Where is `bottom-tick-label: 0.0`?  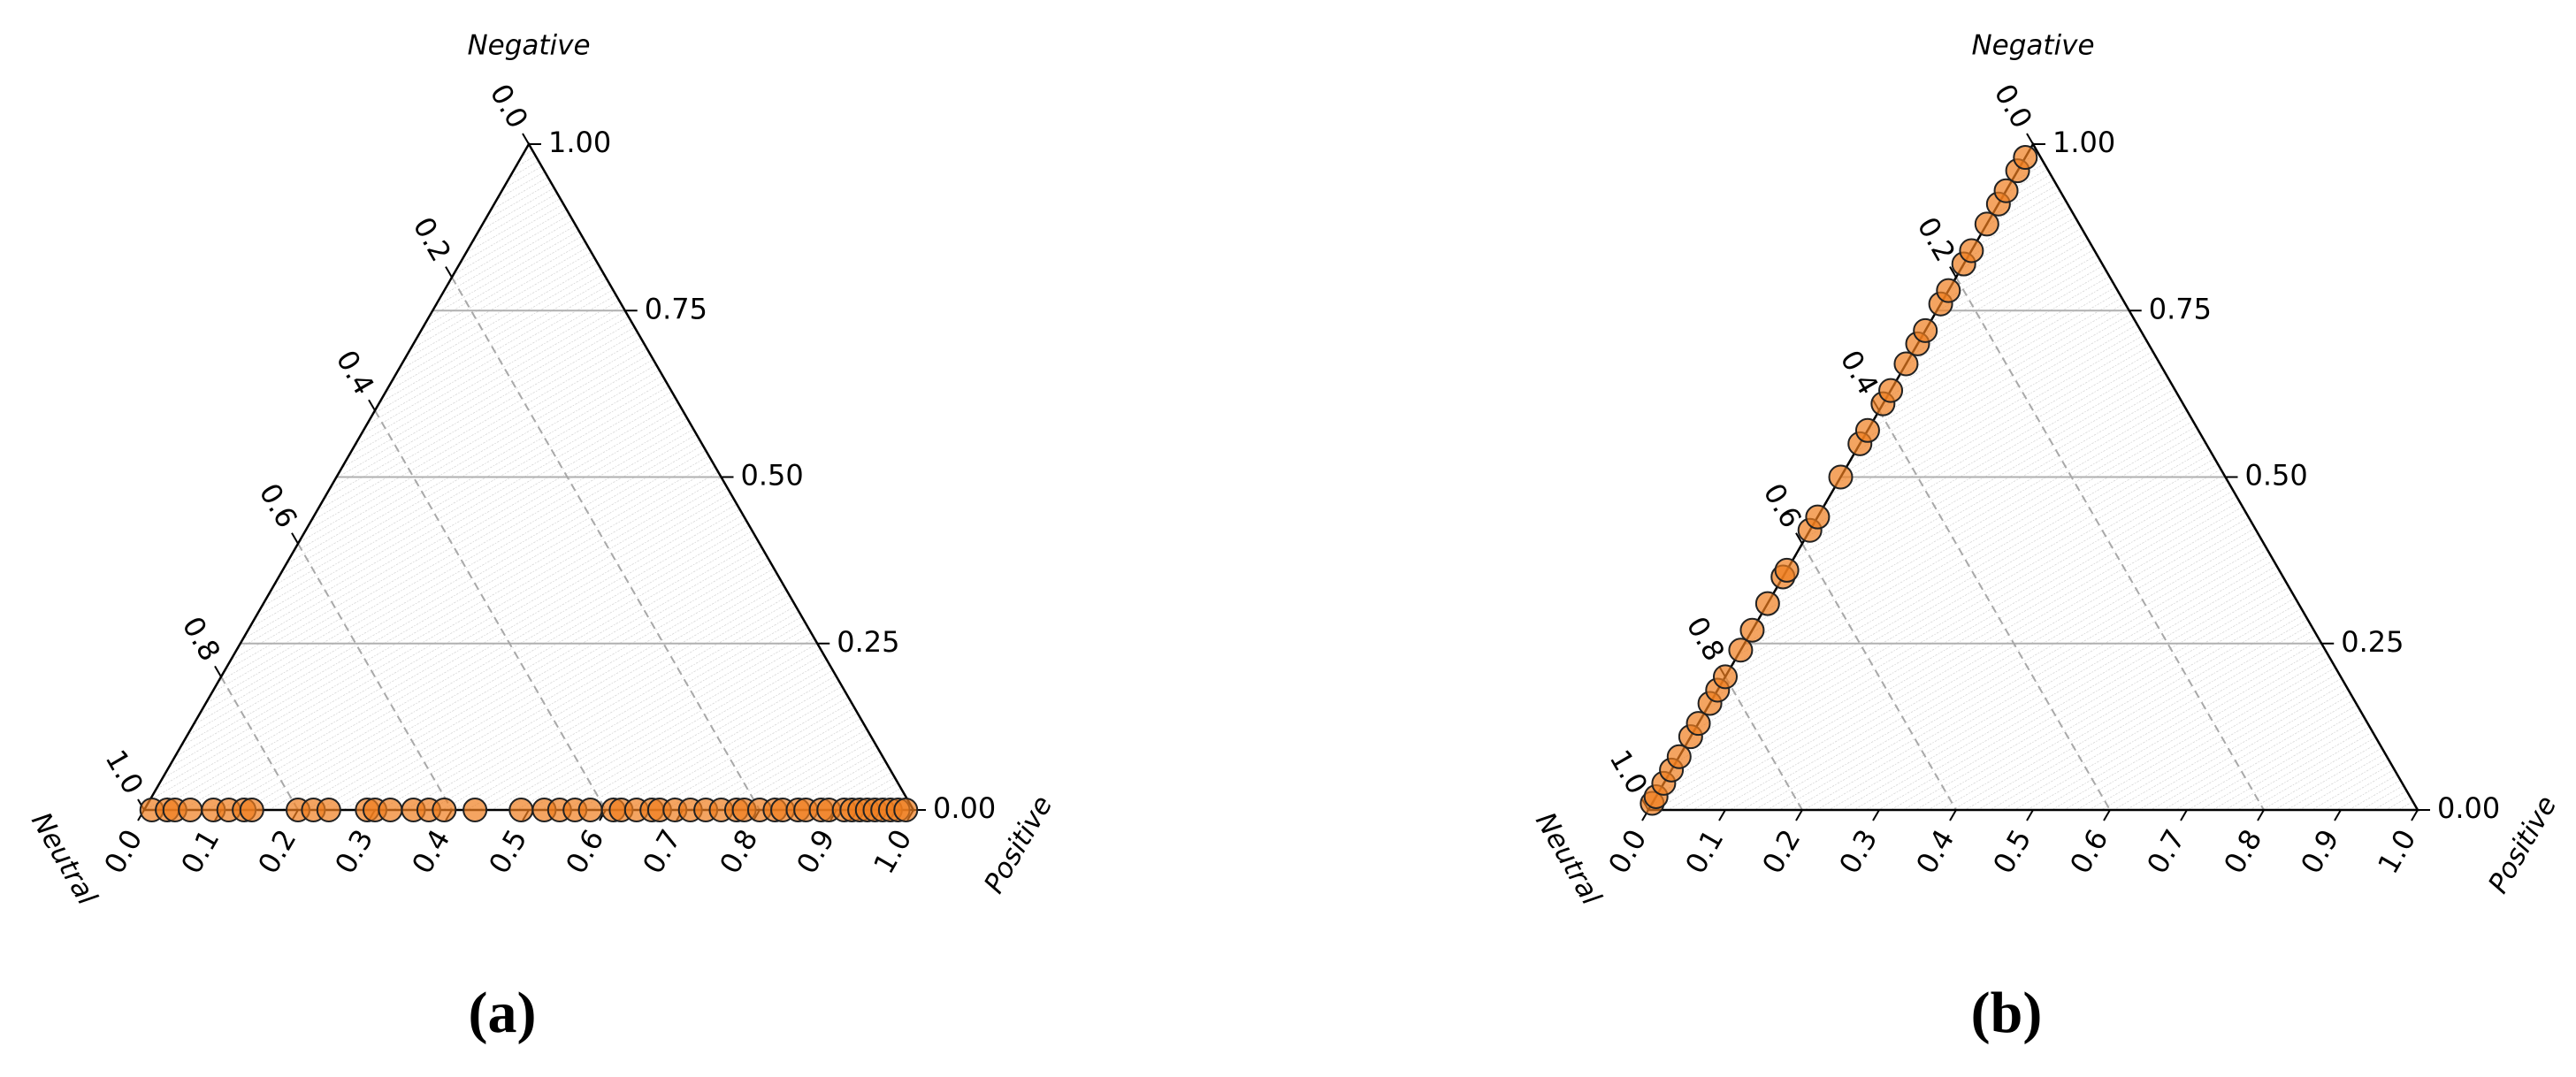
bottom-tick-label: 0.0 is located at coordinates (123, 851).